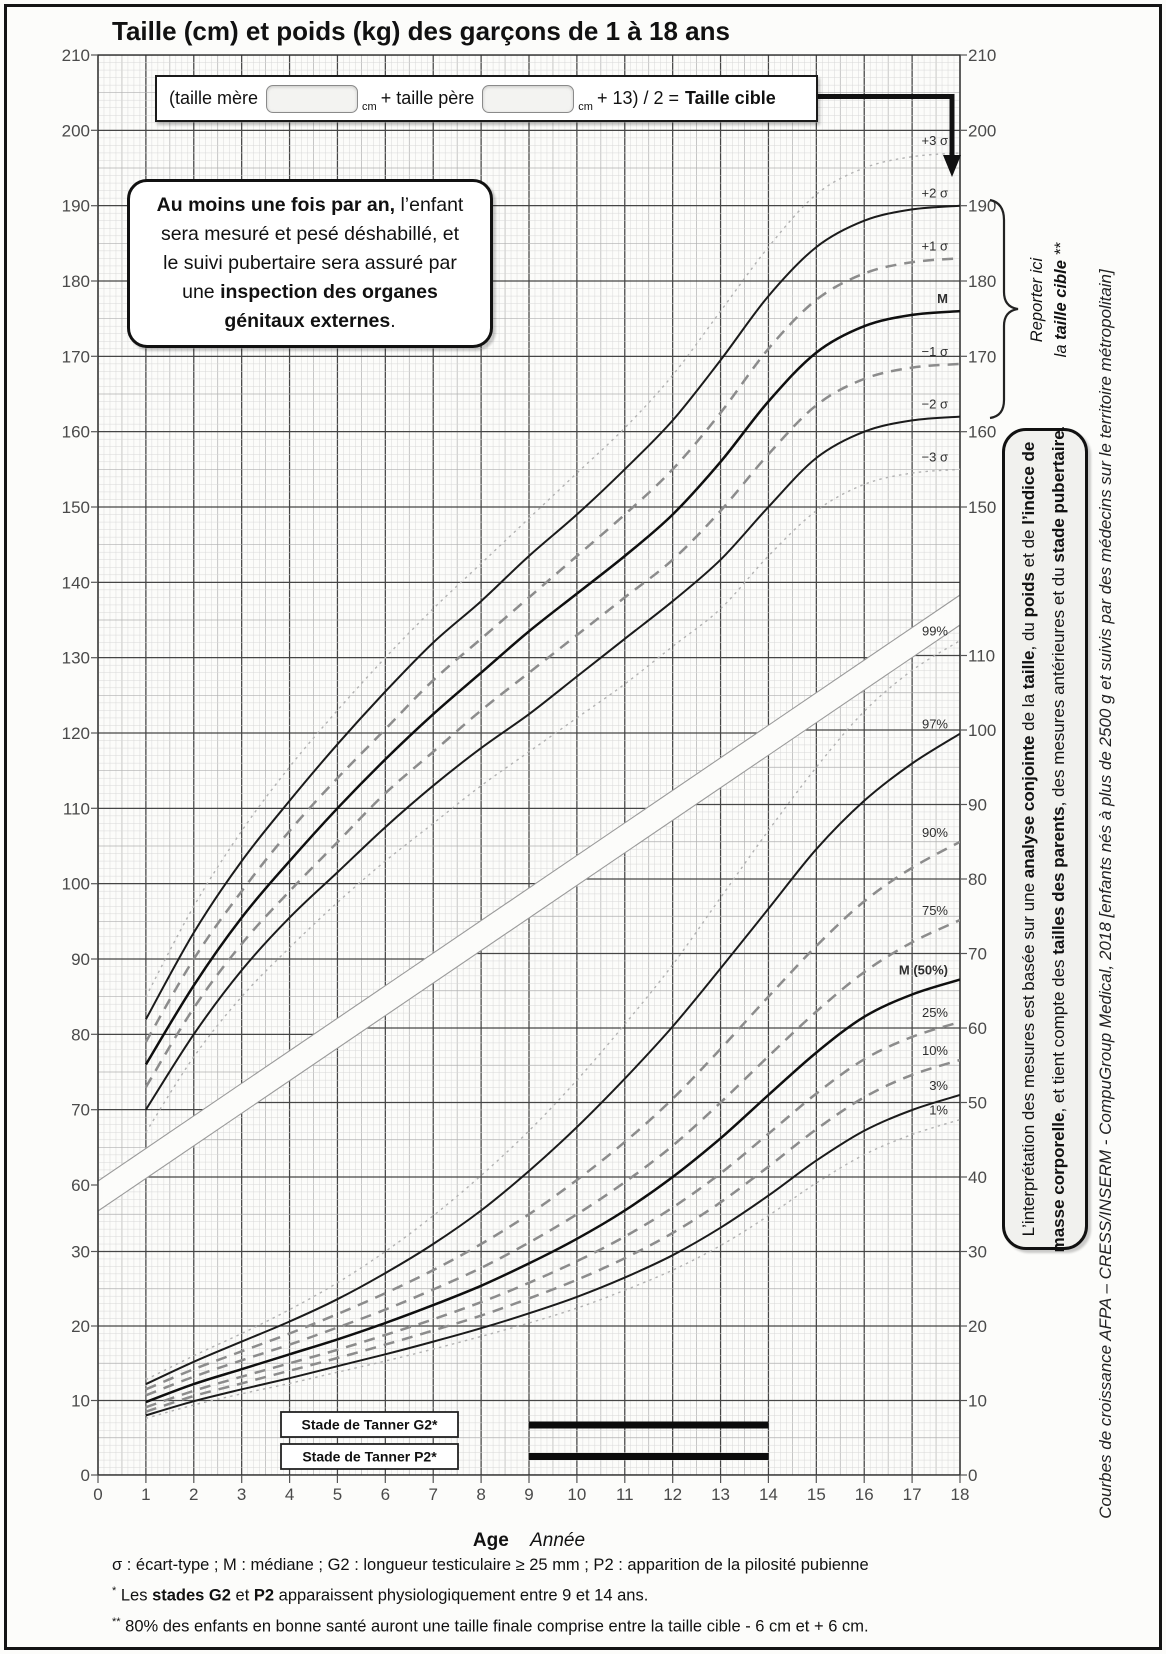 The width and height of the screenshot is (1166, 1654). I want to click on tanner-g2-label: Stade de Tanner G2*, so click(370, 1425).